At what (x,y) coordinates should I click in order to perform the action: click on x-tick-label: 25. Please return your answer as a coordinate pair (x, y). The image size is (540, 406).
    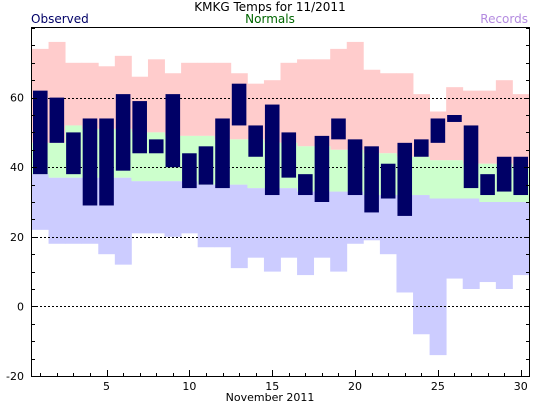
    Looking at the image, I should click on (438, 386).